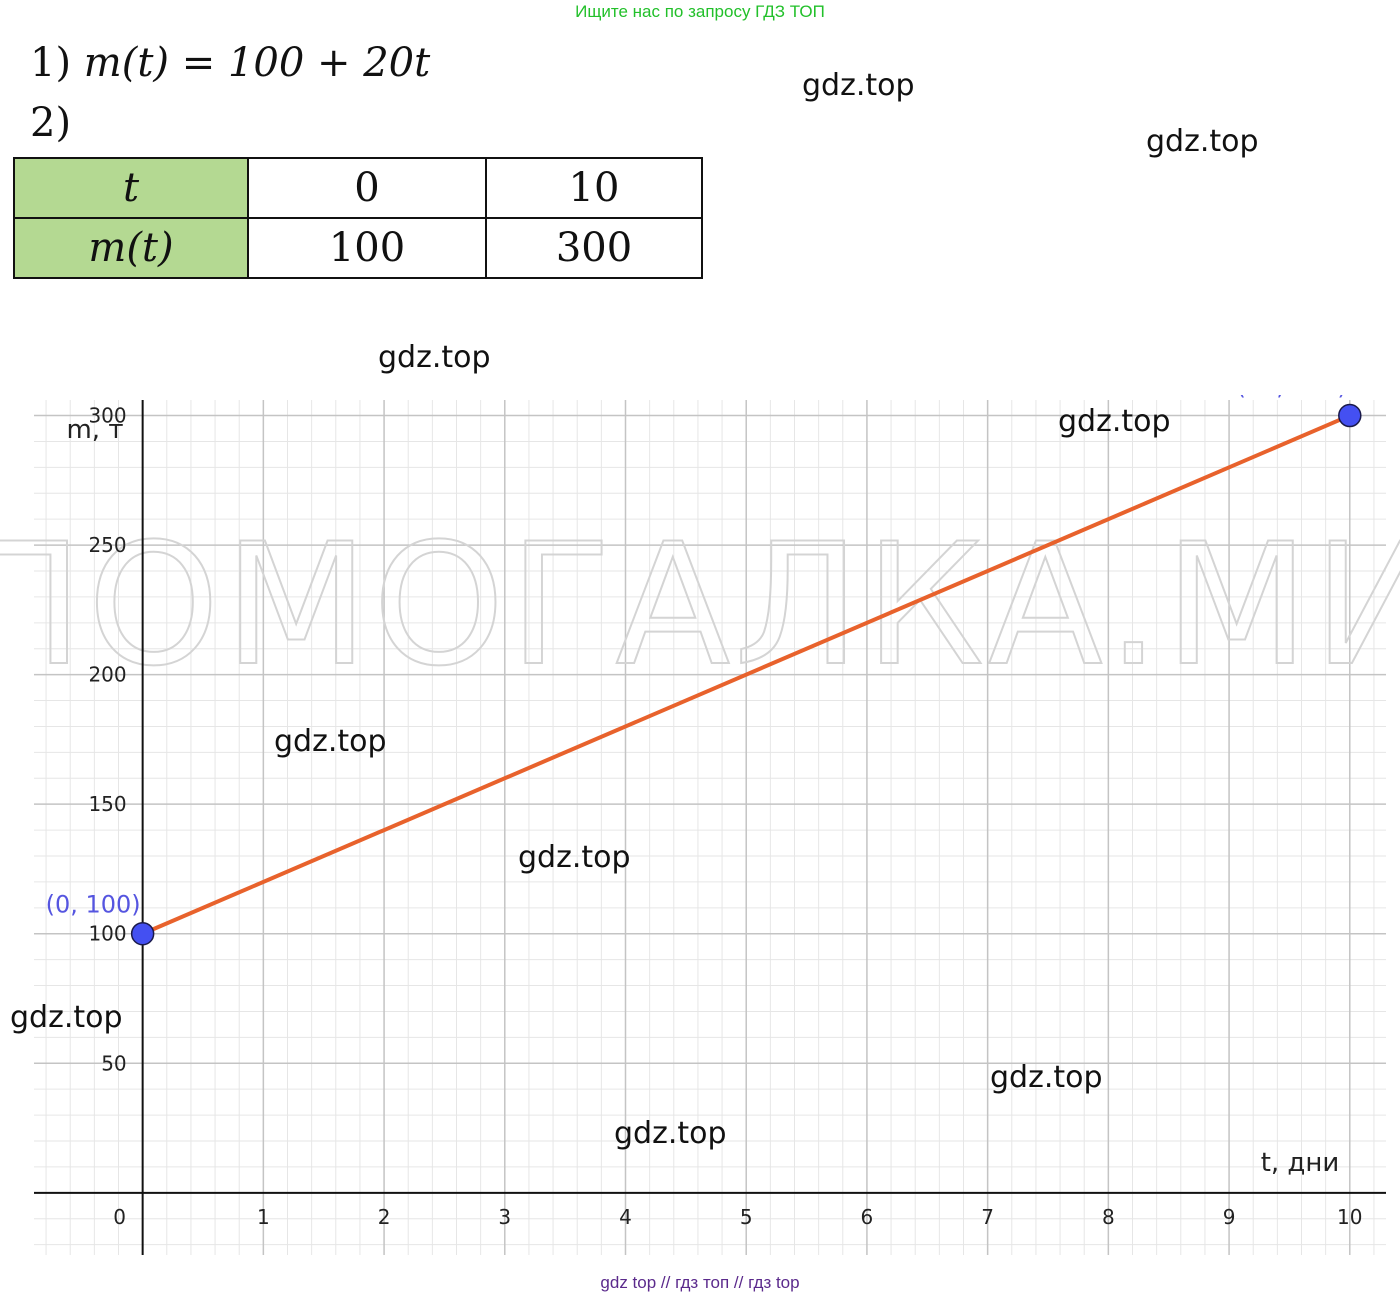  I want to click on y-tick-label: 300, so click(107, 416).